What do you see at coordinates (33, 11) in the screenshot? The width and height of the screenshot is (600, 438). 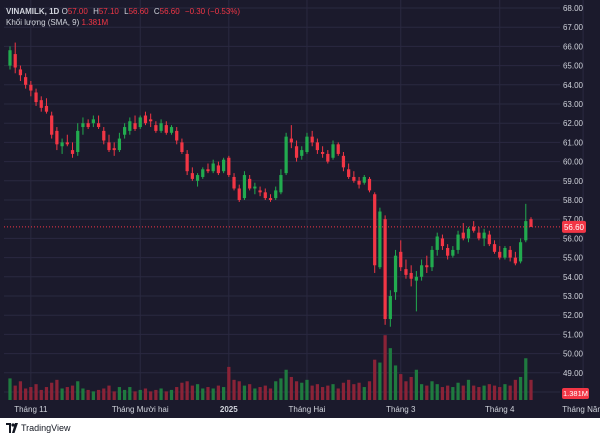 I see `legend-symbol: VINAMILK, 1D` at bounding box center [33, 11].